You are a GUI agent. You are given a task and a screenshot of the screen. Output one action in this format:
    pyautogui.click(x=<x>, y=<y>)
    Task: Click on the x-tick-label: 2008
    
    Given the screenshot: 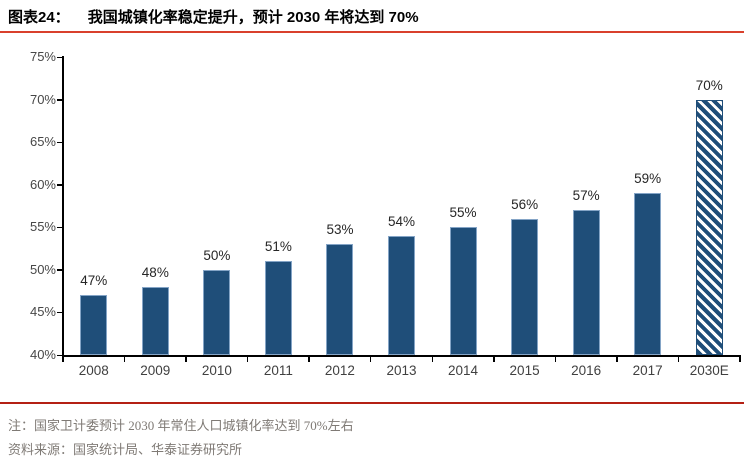 What is the action you would take?
    pyautogui.click(x=93, y=370)
    